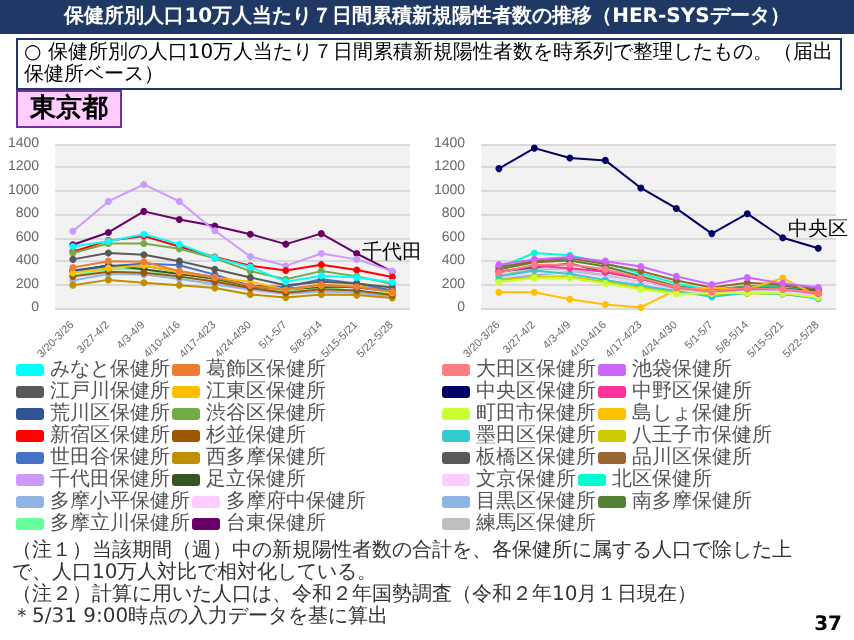  What do you see at coordinates (276, 523) in the screenshot?
I see `legend-label: 台東保健所` at bounding box center [276, 523].